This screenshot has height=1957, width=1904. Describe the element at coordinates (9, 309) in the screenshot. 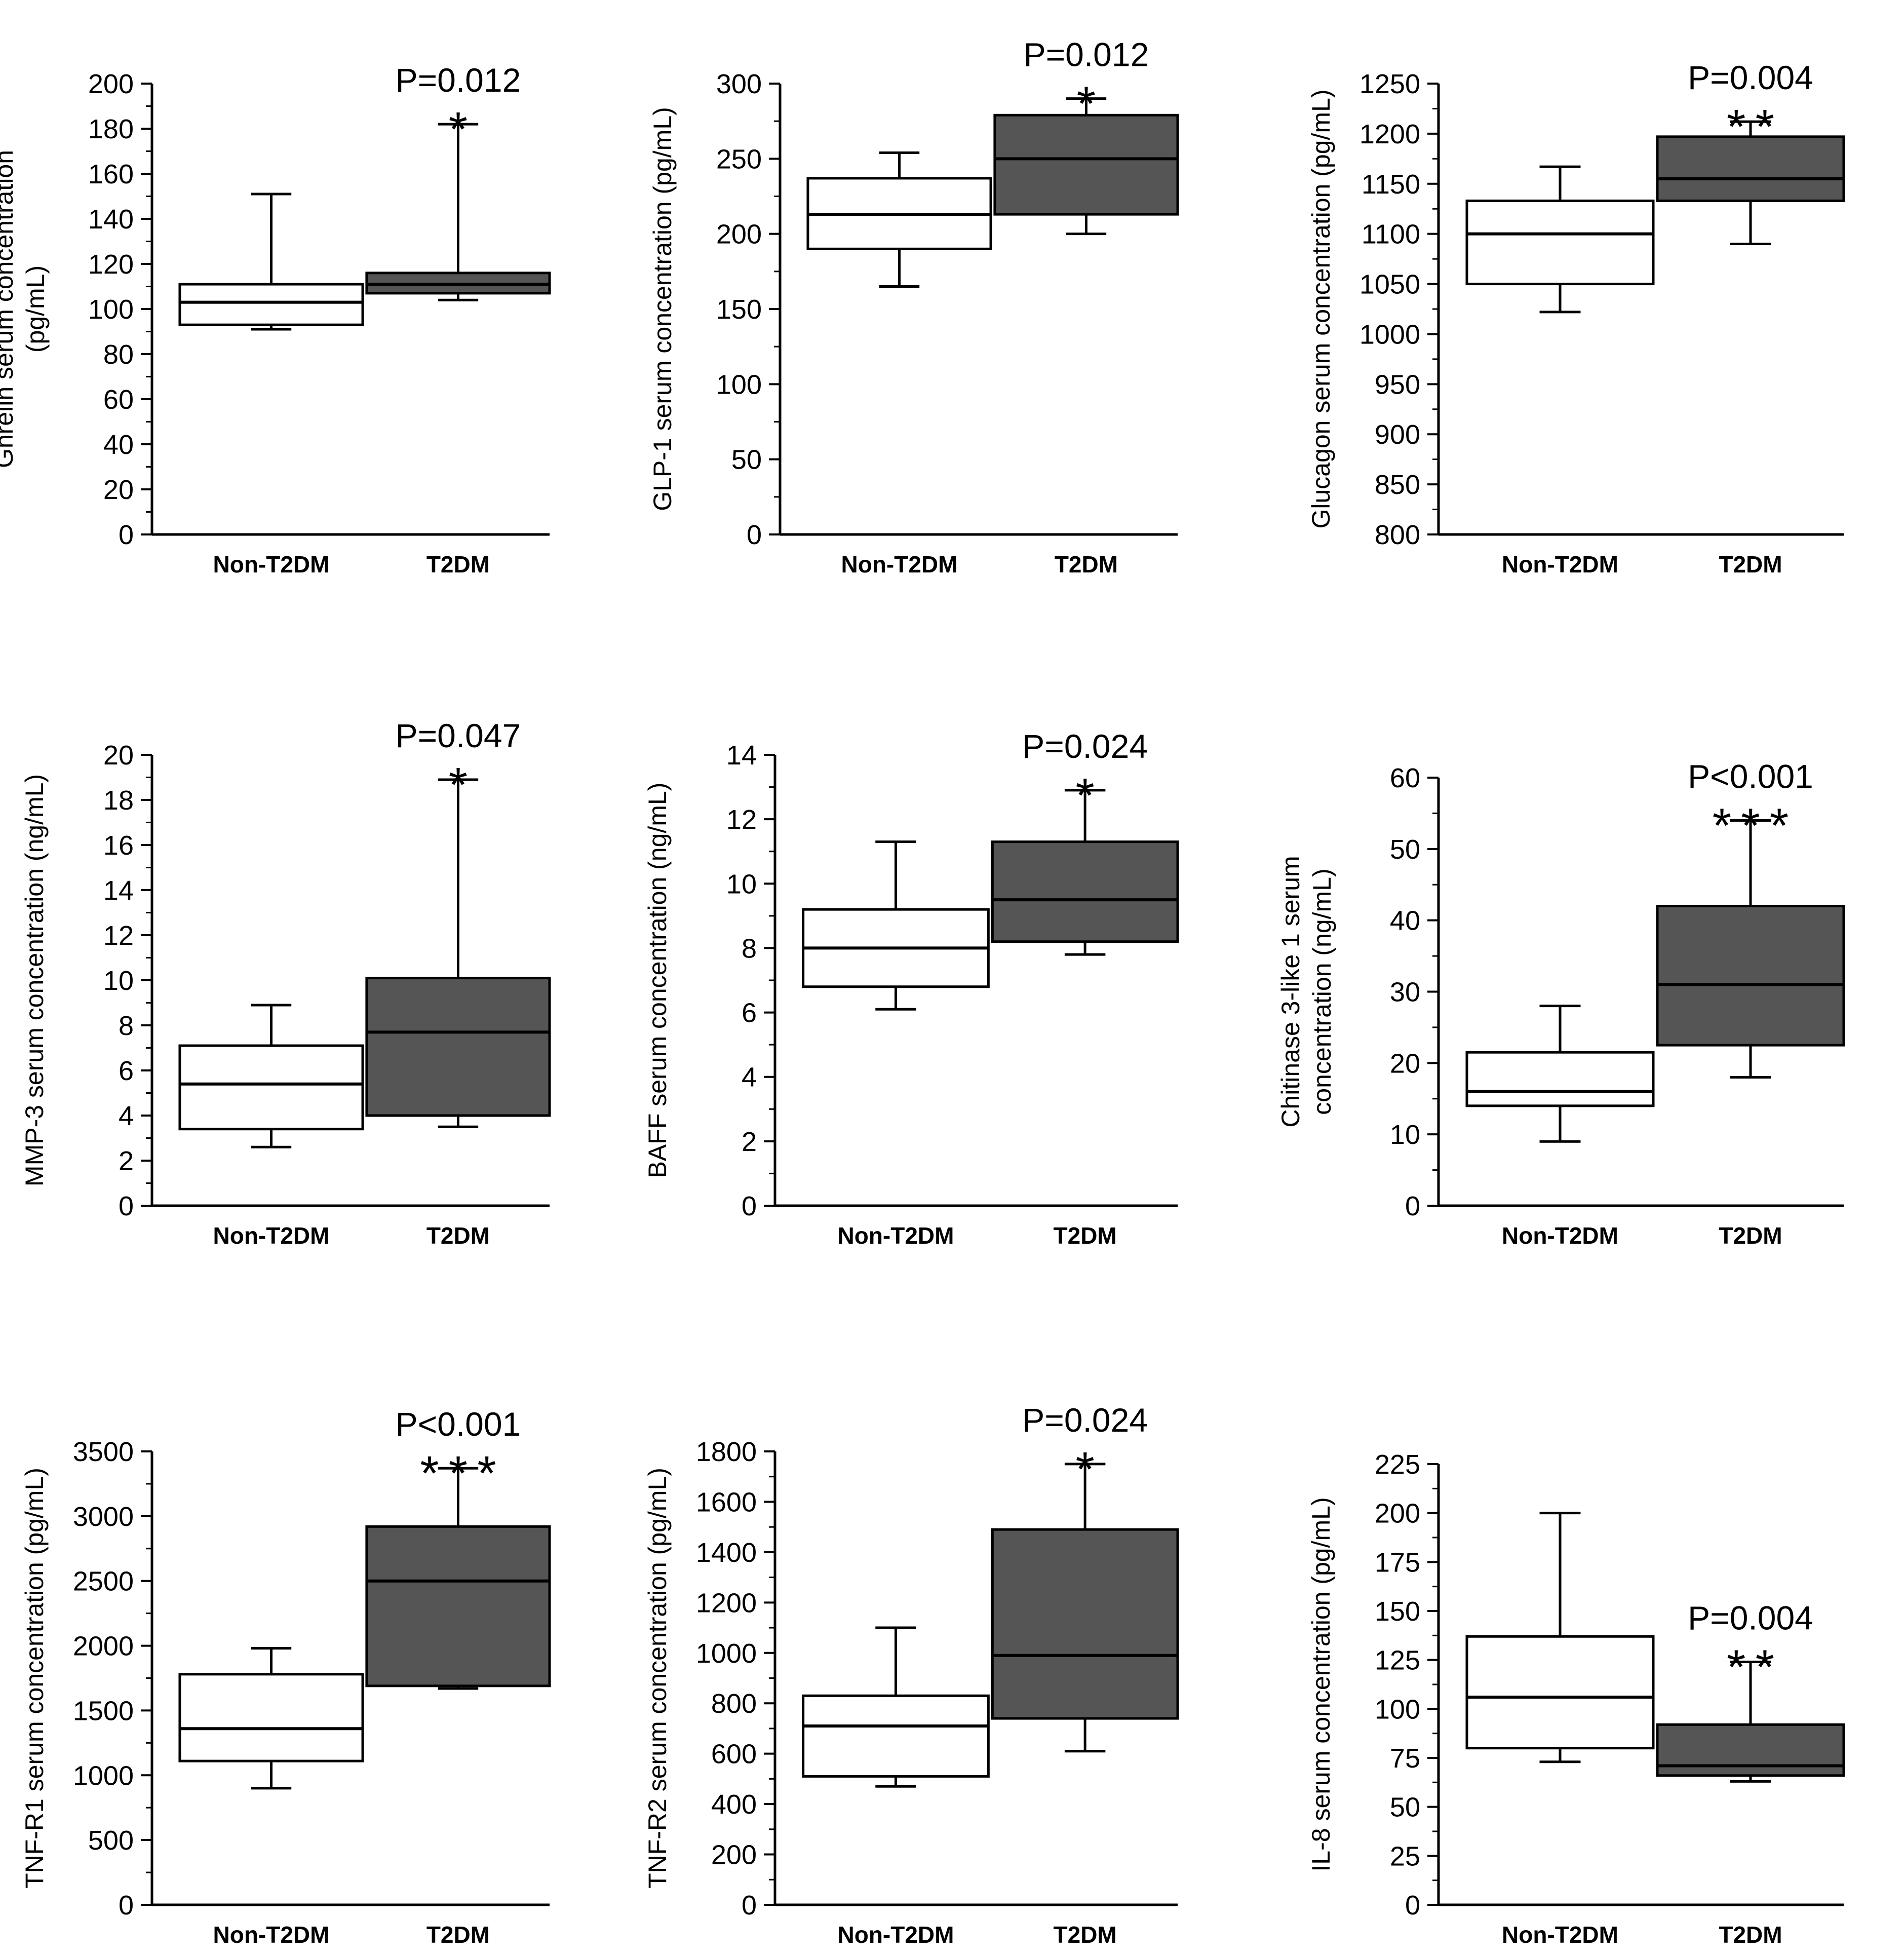

I see `y-axis-title: Ghrelin serum concentration` at that location.